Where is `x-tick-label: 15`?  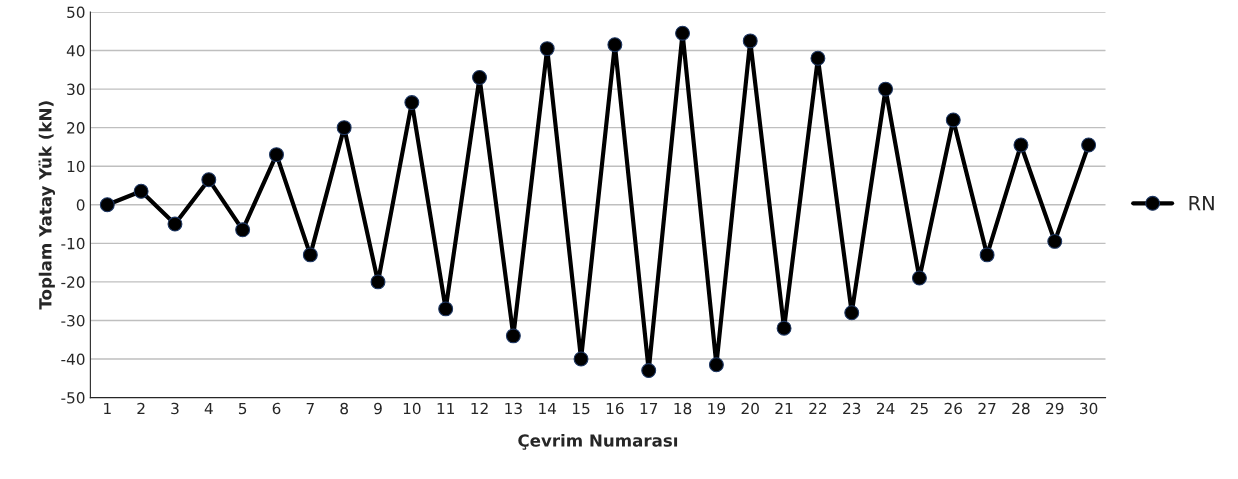 x-tick-label: 15 is located at coordinates (581, 408).